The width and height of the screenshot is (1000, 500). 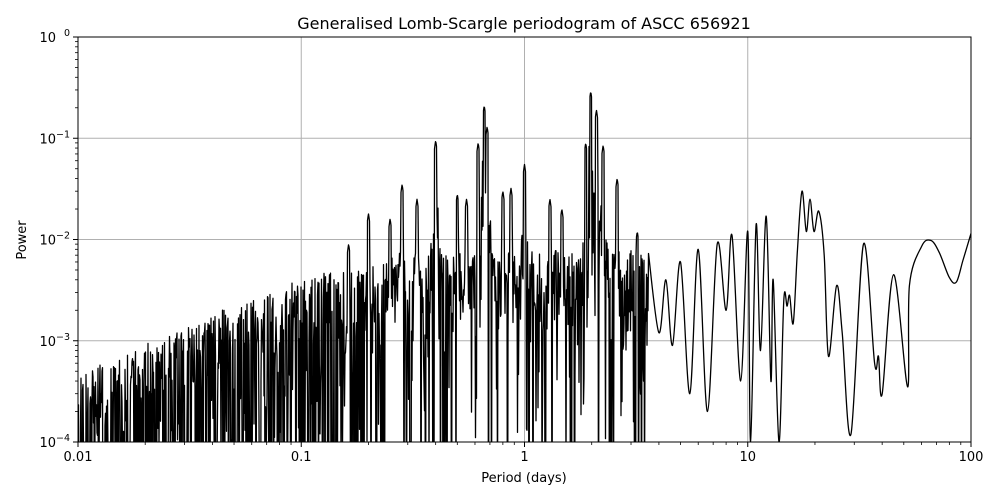 What do you see at coordinates (22, 240) in the screenshot?
I see `y-axis-label: Power` at bounding box center [22, 240].